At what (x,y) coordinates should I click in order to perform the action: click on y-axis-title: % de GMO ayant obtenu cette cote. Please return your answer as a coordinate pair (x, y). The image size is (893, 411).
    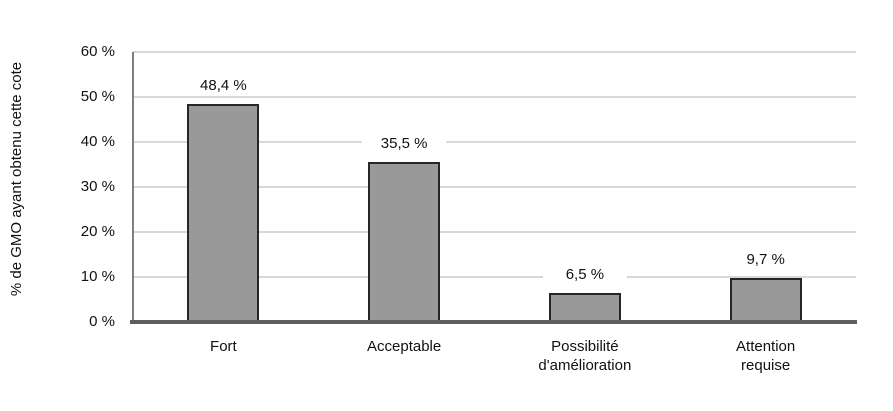
    Looking at the image, I should click on (16, 179).